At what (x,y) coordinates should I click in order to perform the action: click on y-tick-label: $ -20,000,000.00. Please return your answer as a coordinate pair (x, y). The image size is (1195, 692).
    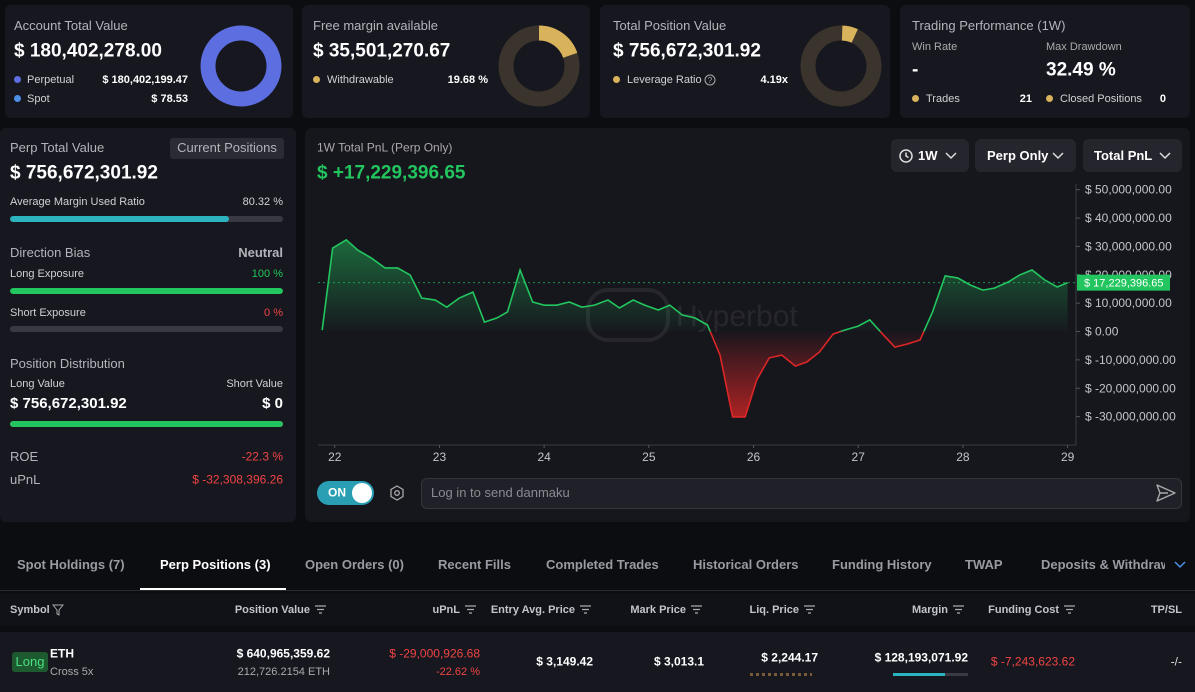
    Looking at the image, I should click on (1130, 388).